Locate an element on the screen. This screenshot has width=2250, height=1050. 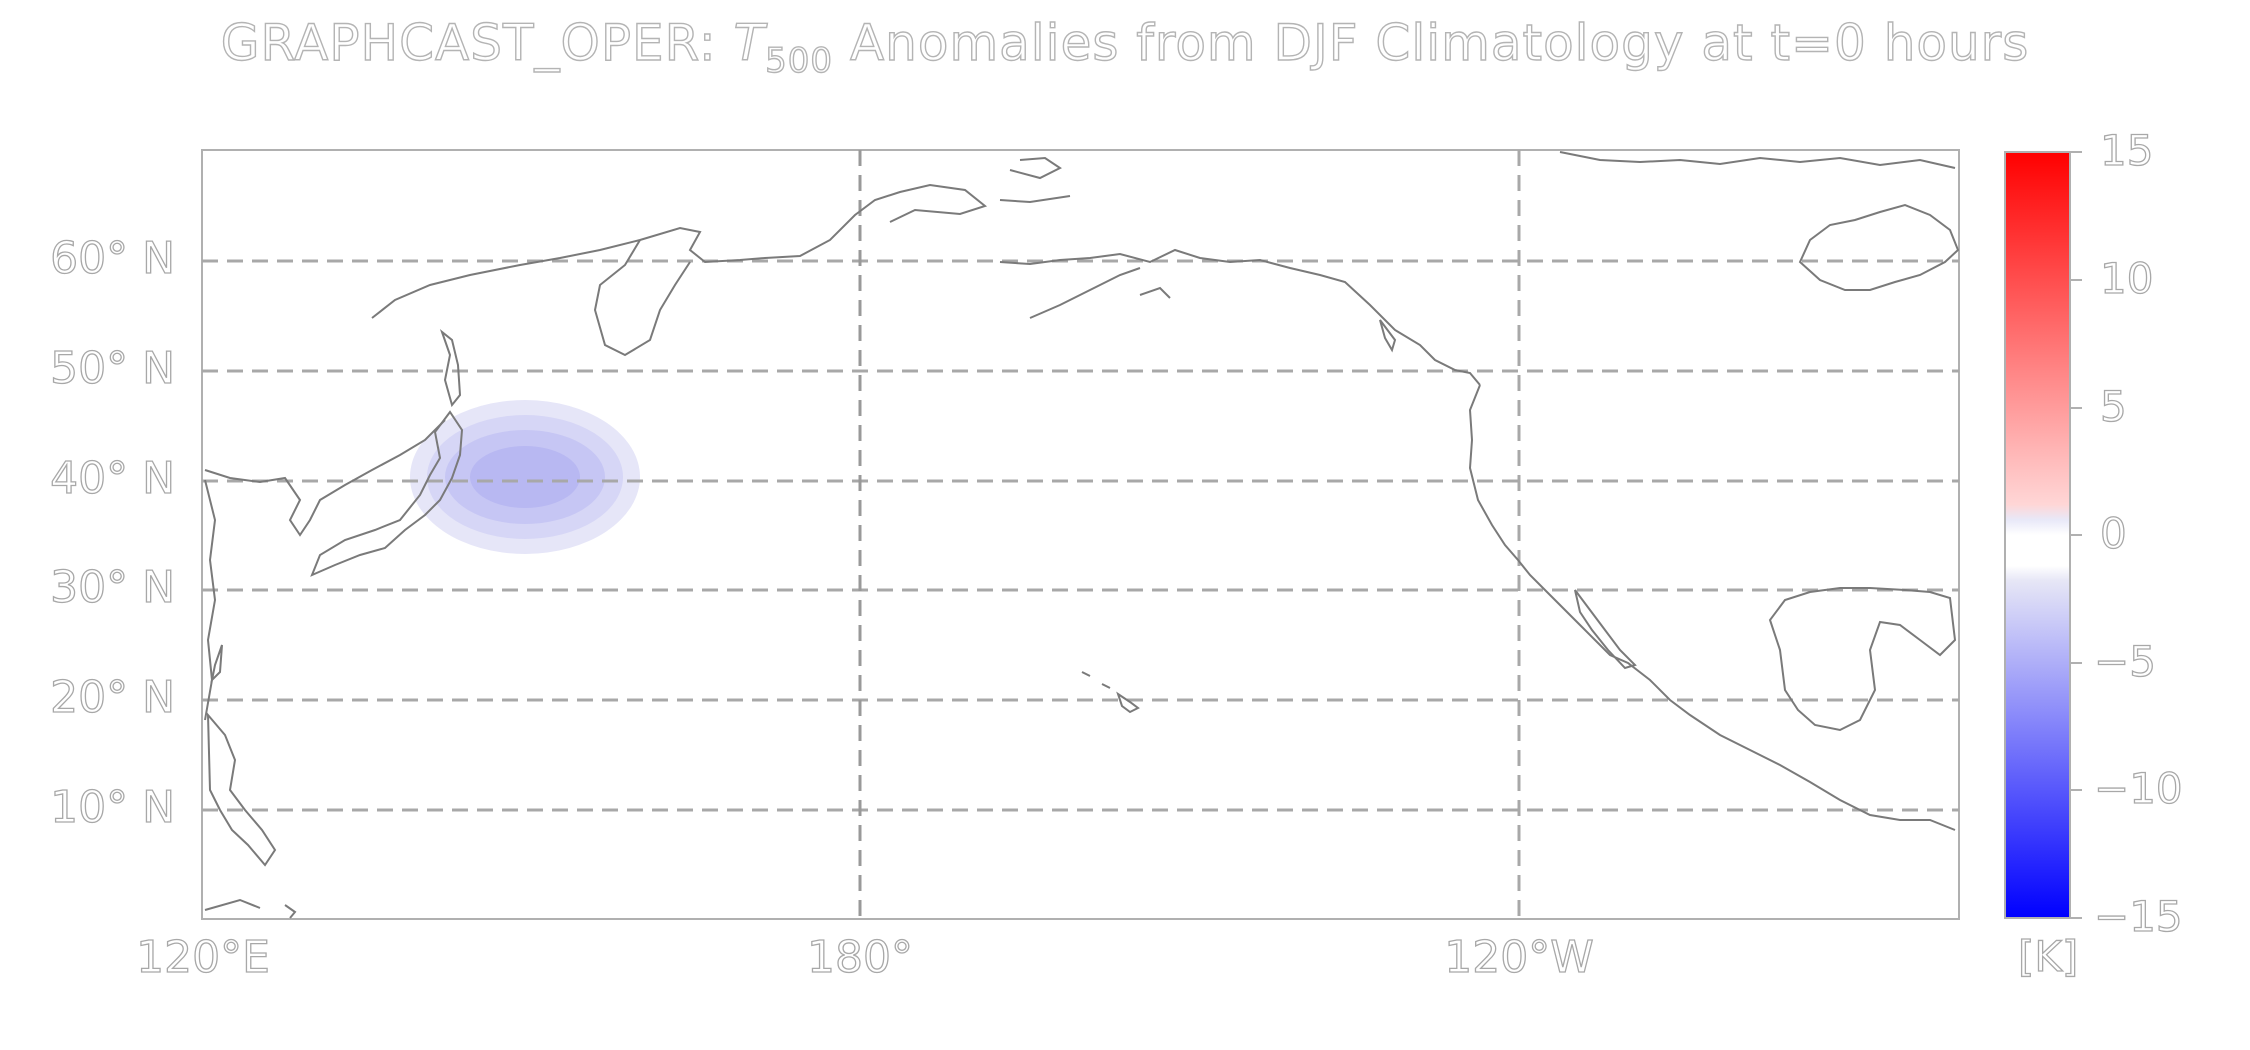
coast-pacific-isles is located at coordinates (250, 908).